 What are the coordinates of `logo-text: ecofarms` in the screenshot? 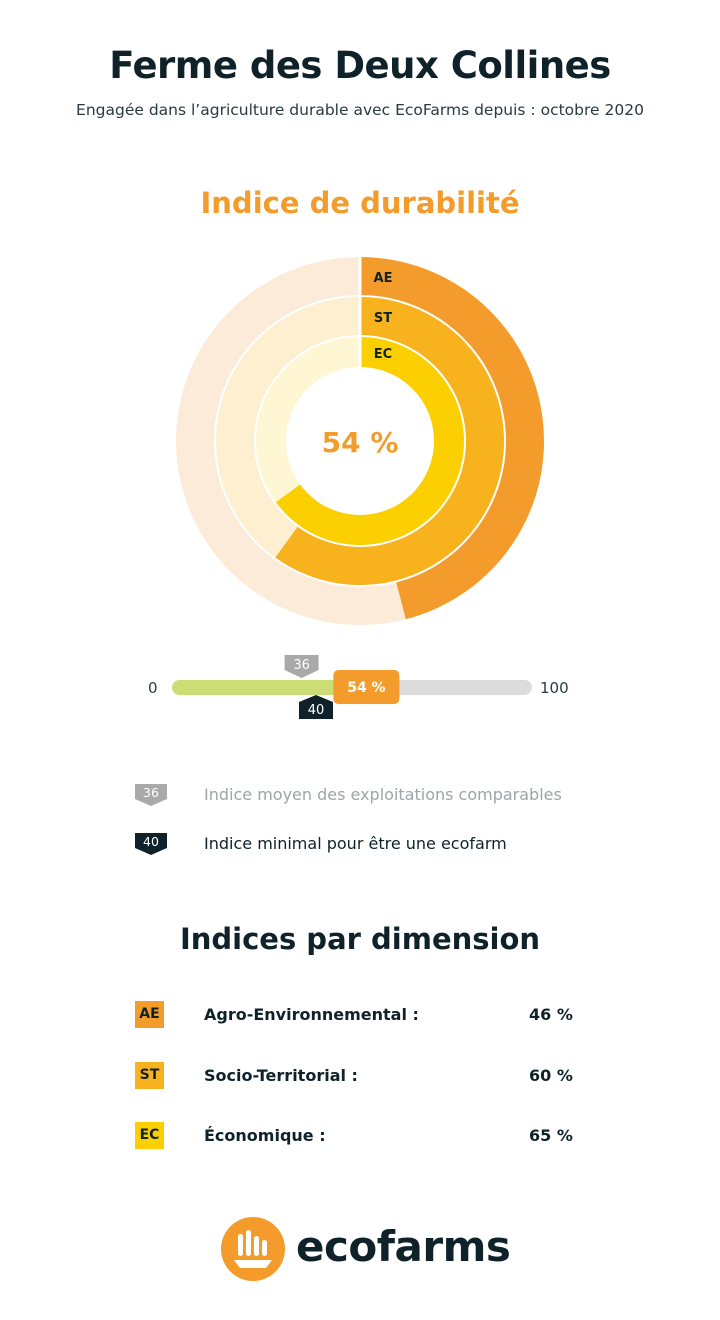 It's located at (403, 1246).